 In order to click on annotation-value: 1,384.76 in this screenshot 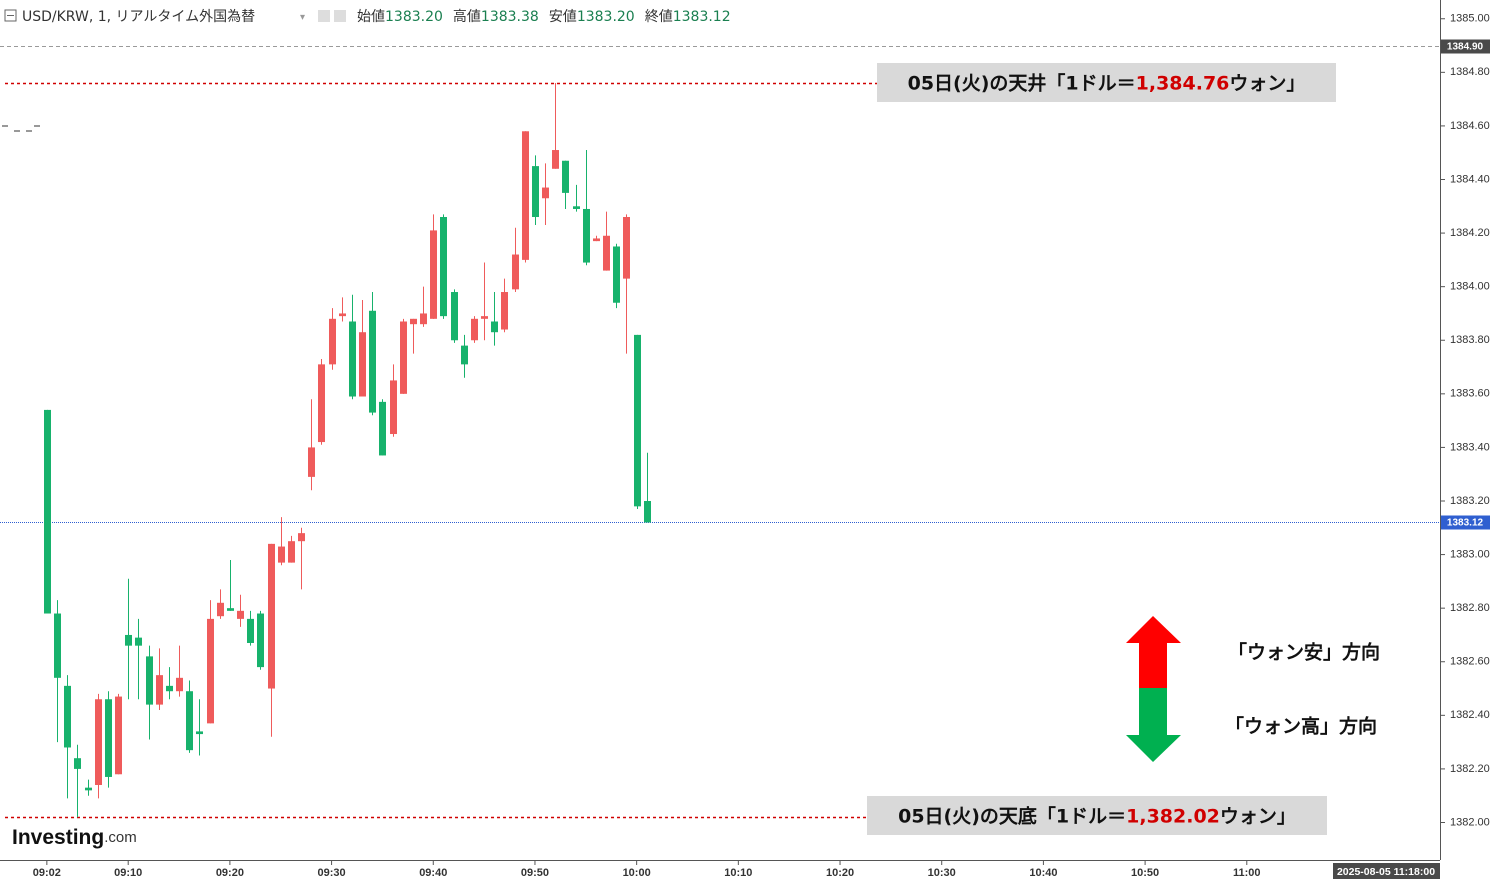, I will do `click(1183, 83)`.